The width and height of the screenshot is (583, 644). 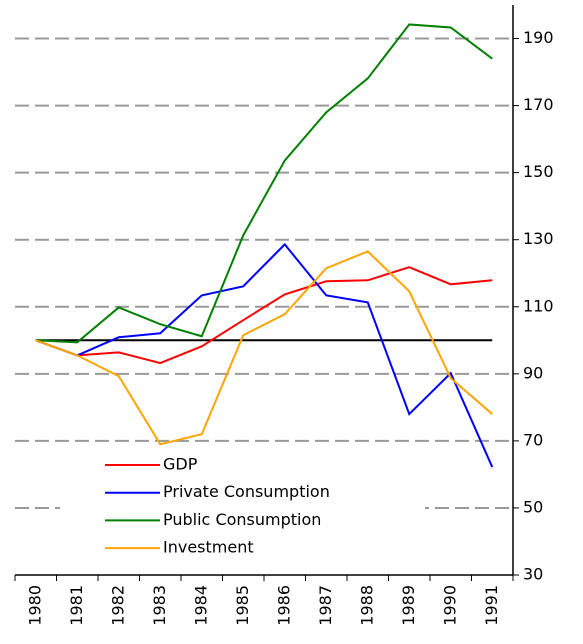 I want to click on y-tick-label: 90, so click(x=533, y=372).